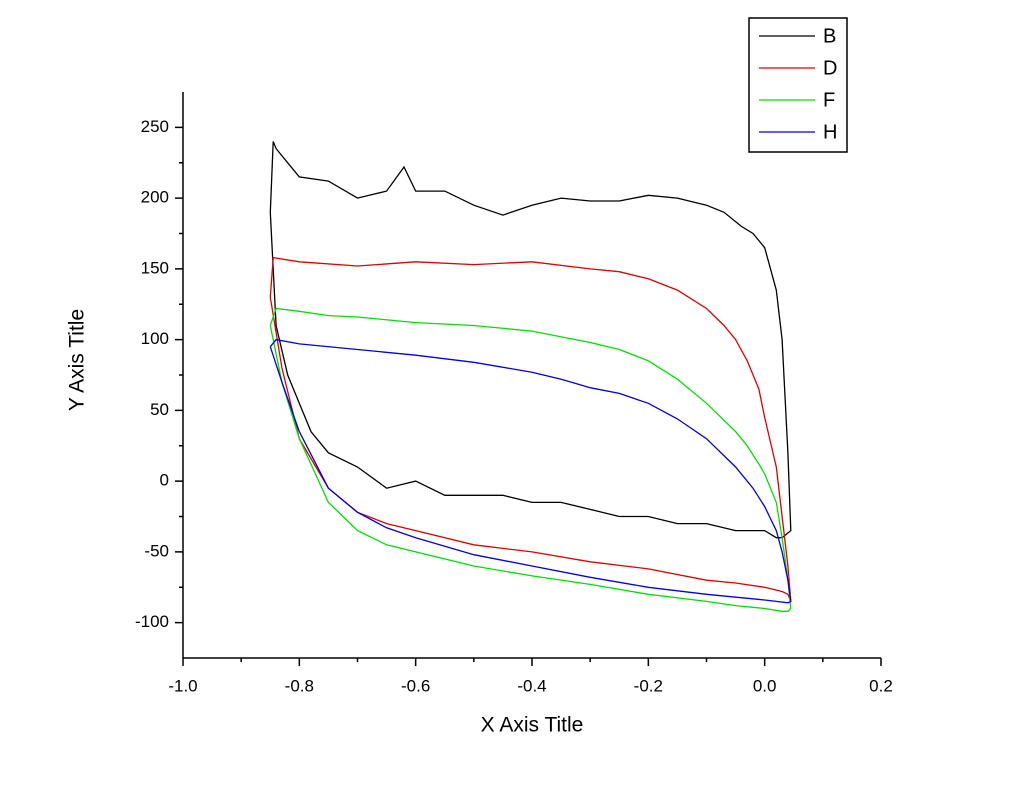  I want to click on legend-box, so click(798, 85).